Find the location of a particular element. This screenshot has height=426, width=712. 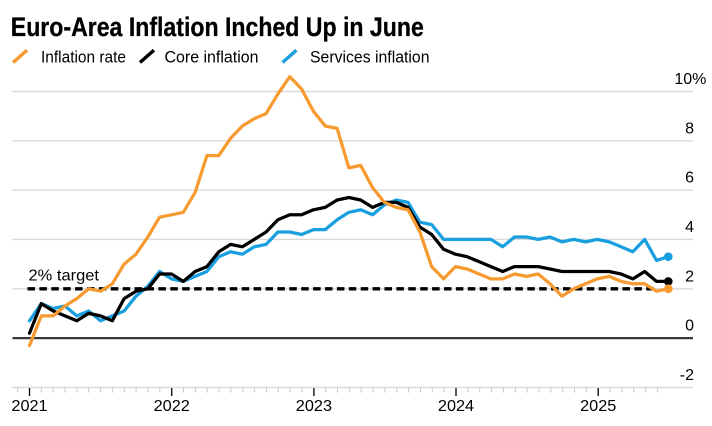

svg-text: 8 is located at coordinates (689, 128).